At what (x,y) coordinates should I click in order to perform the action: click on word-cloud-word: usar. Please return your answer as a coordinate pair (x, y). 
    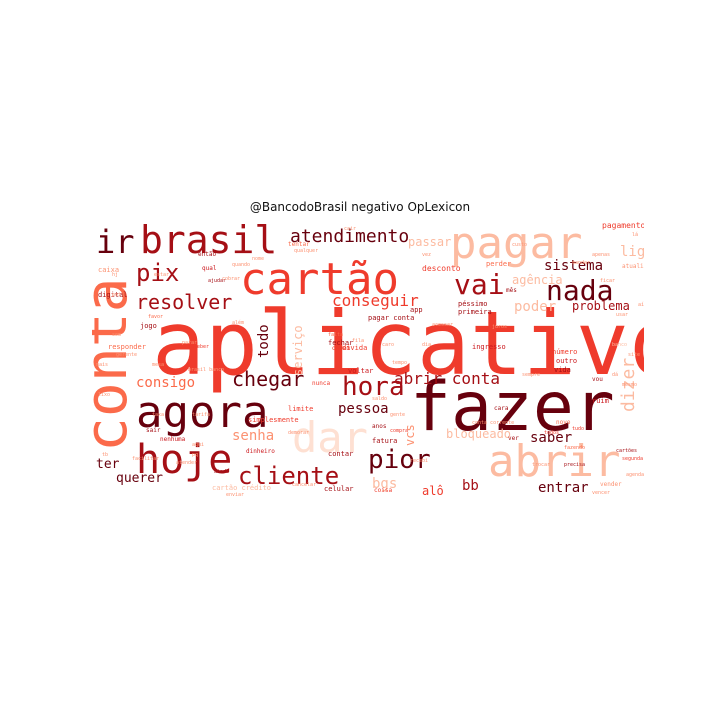
    Looking at the image, I should click on (622, 315).